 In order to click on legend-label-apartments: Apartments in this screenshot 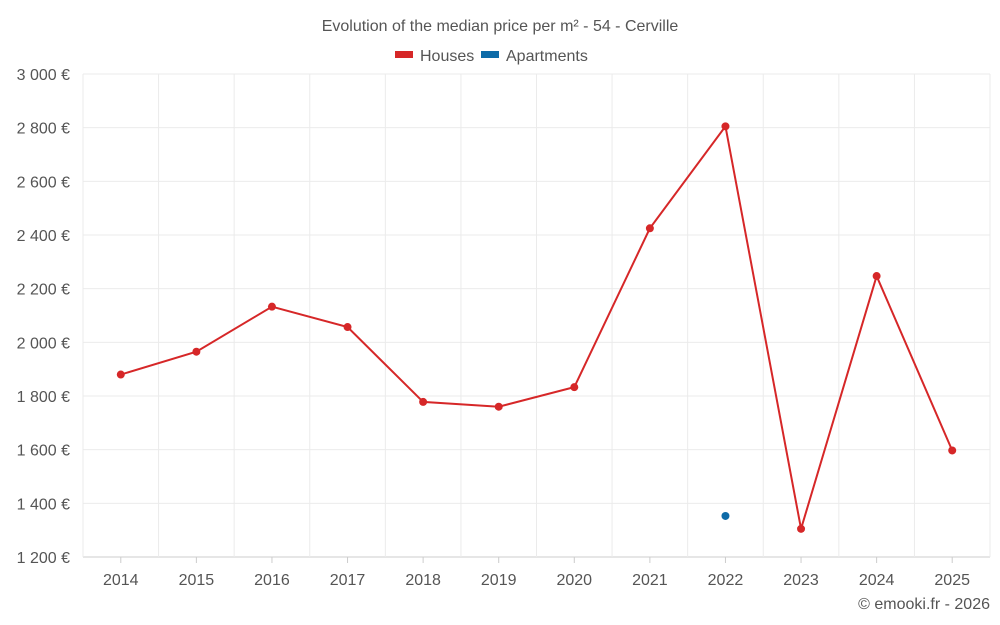, I will do `click(547, 56)`.